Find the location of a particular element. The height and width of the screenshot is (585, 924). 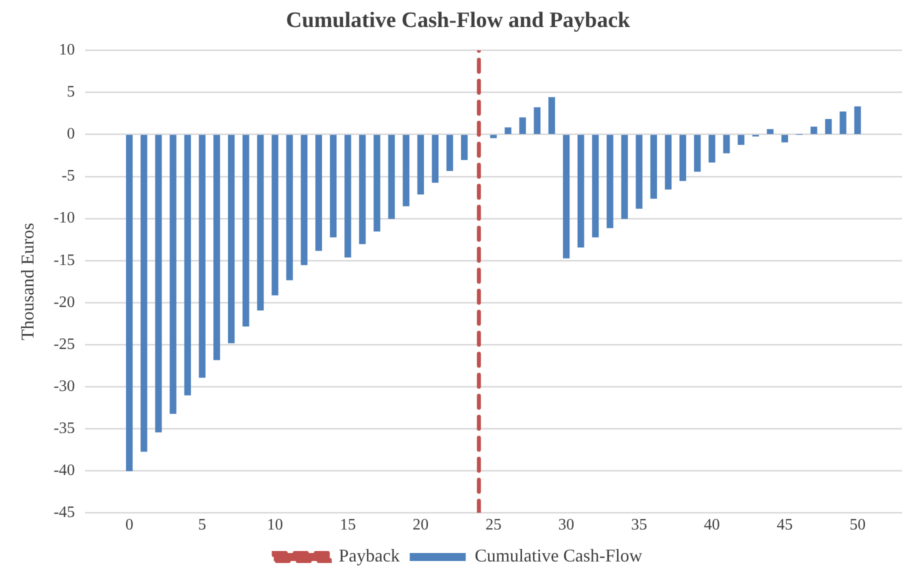

legend-label: Payback is located at coordinates (369, 556).